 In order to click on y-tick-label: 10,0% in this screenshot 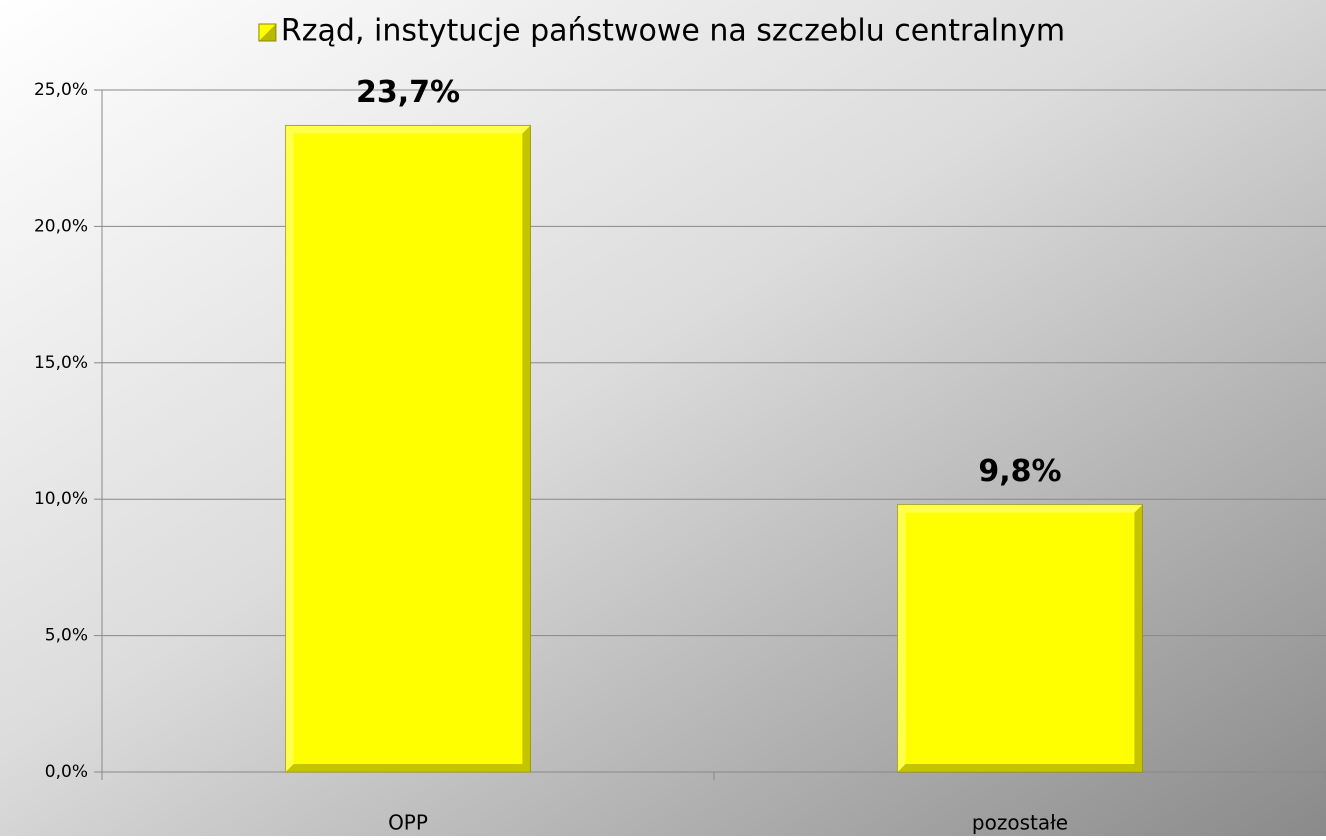, I will do `click(61, 499)`.